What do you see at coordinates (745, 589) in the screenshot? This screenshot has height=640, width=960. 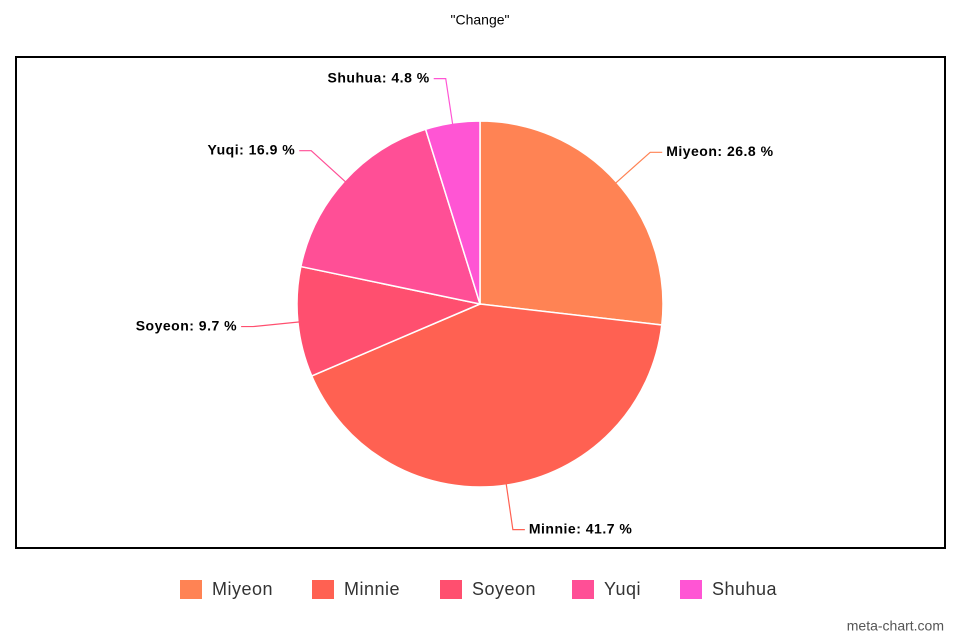 I see `legend-label: Shuhua` at bounding box center [745, 589].